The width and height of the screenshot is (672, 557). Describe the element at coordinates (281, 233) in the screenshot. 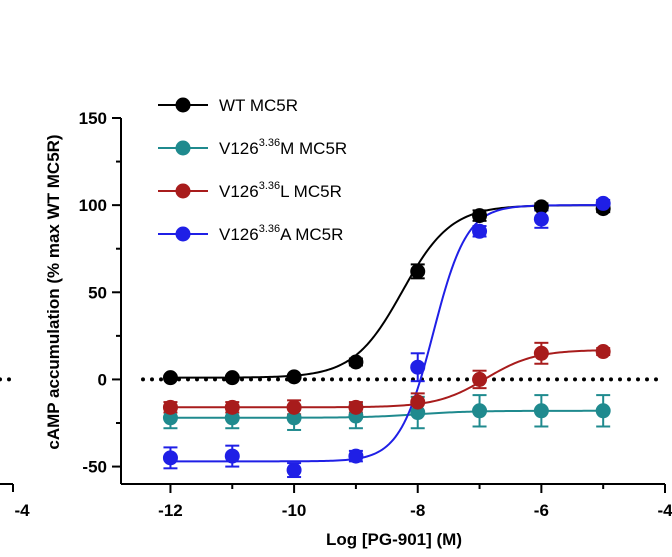

I see `legend-label: V1263.36A MC5R` at that location.